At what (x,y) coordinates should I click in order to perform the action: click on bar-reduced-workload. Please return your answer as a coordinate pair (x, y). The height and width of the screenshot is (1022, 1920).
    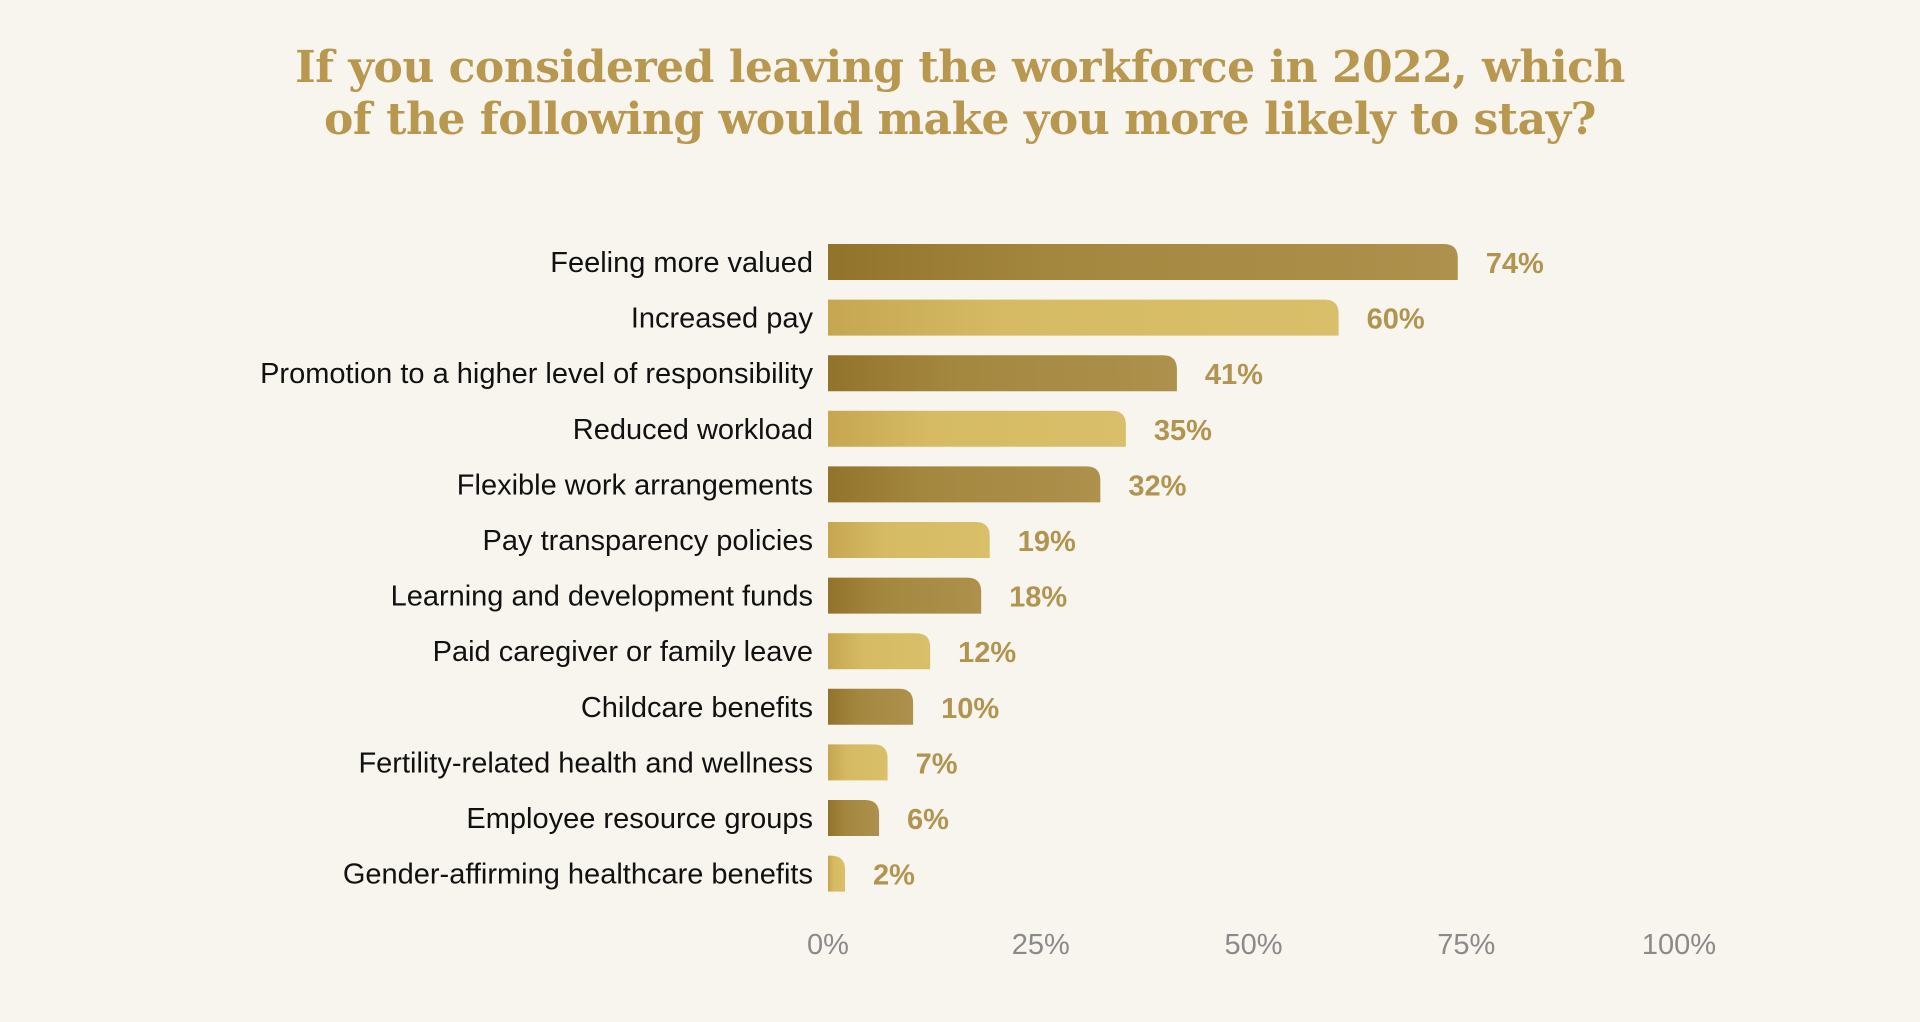
    Looking at the image, I should click on (977, 428).